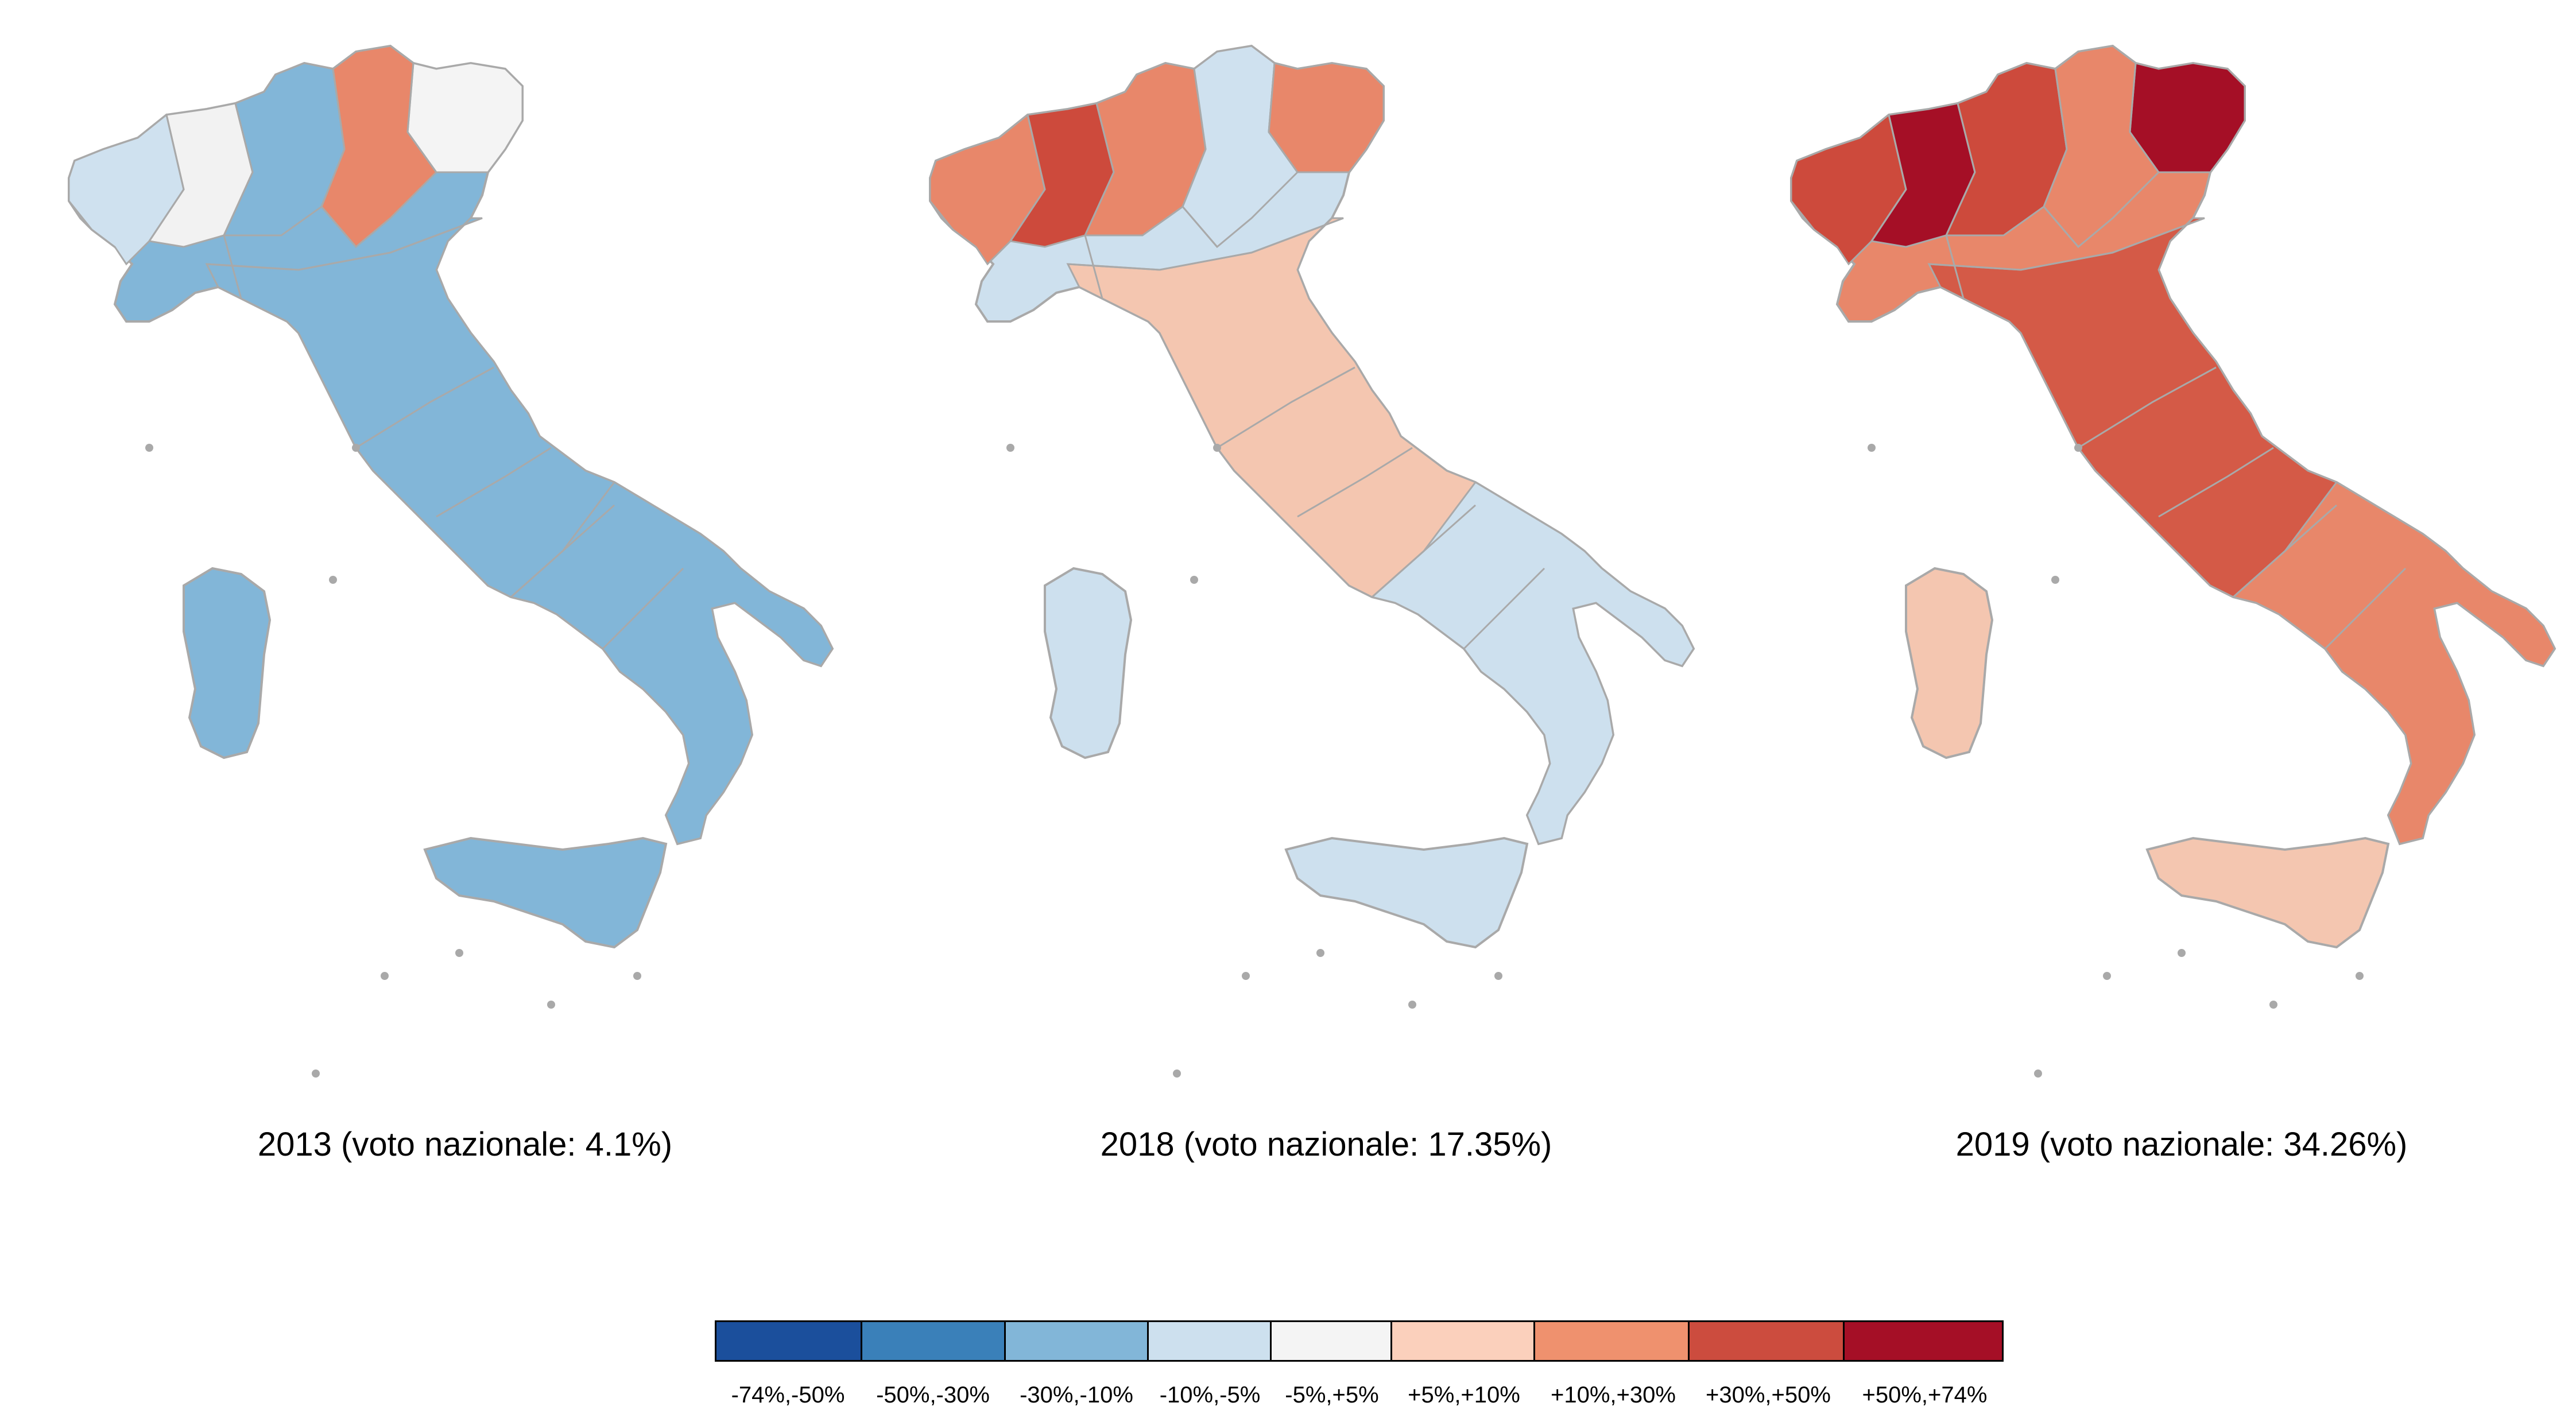 The width and height of the screenshot is (2576, 1426). I want to click on legend-label: +30%,+50%, so click(1768, 1395).